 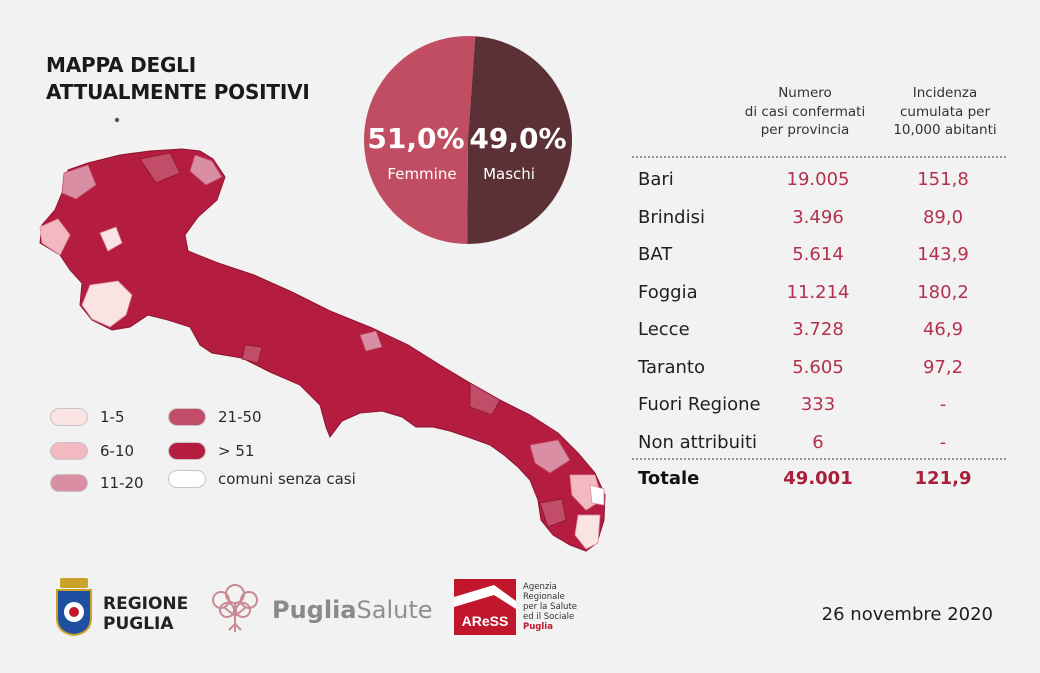 I want to click on legend-item-11-20: 11-20, so click(x=97, y=483).